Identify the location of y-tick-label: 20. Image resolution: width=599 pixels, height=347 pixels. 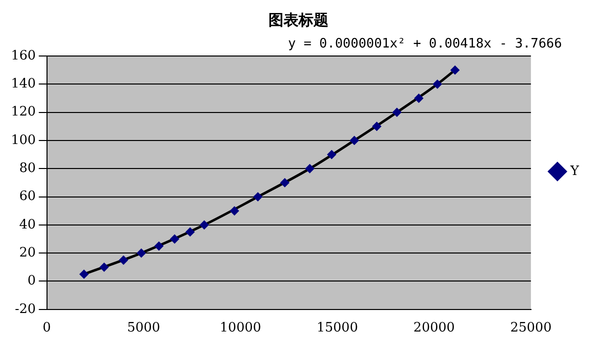
(27, 252).